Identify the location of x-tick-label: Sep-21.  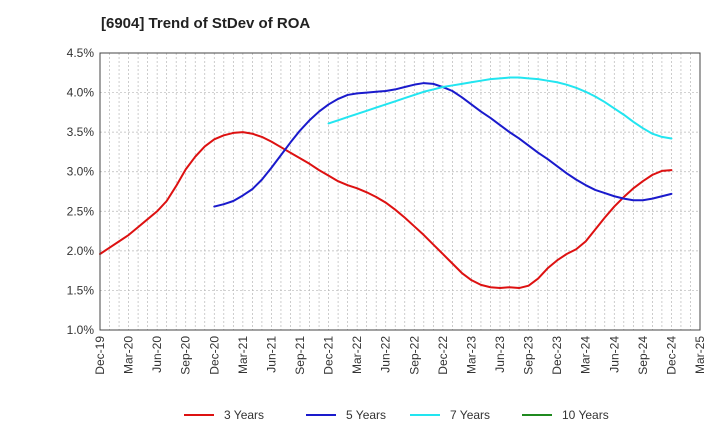
(300, 355).